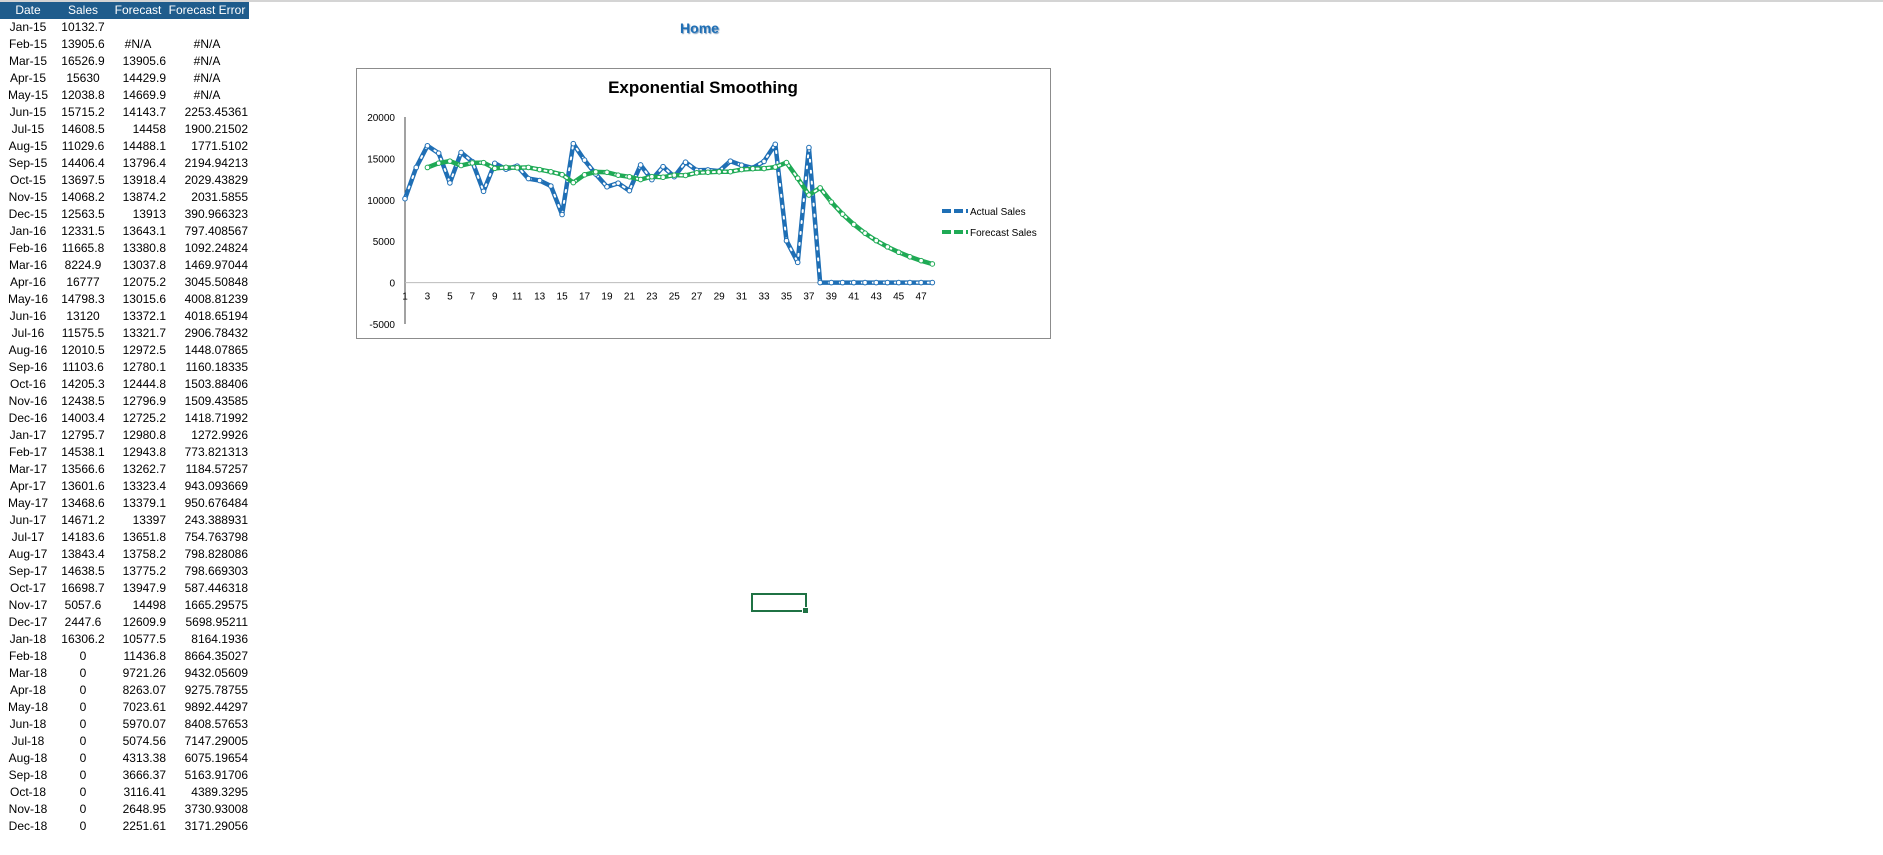  Describe the element at coordinates (83, 452) in the screenshot. I see `sales-cell: 14538.1` at that location.